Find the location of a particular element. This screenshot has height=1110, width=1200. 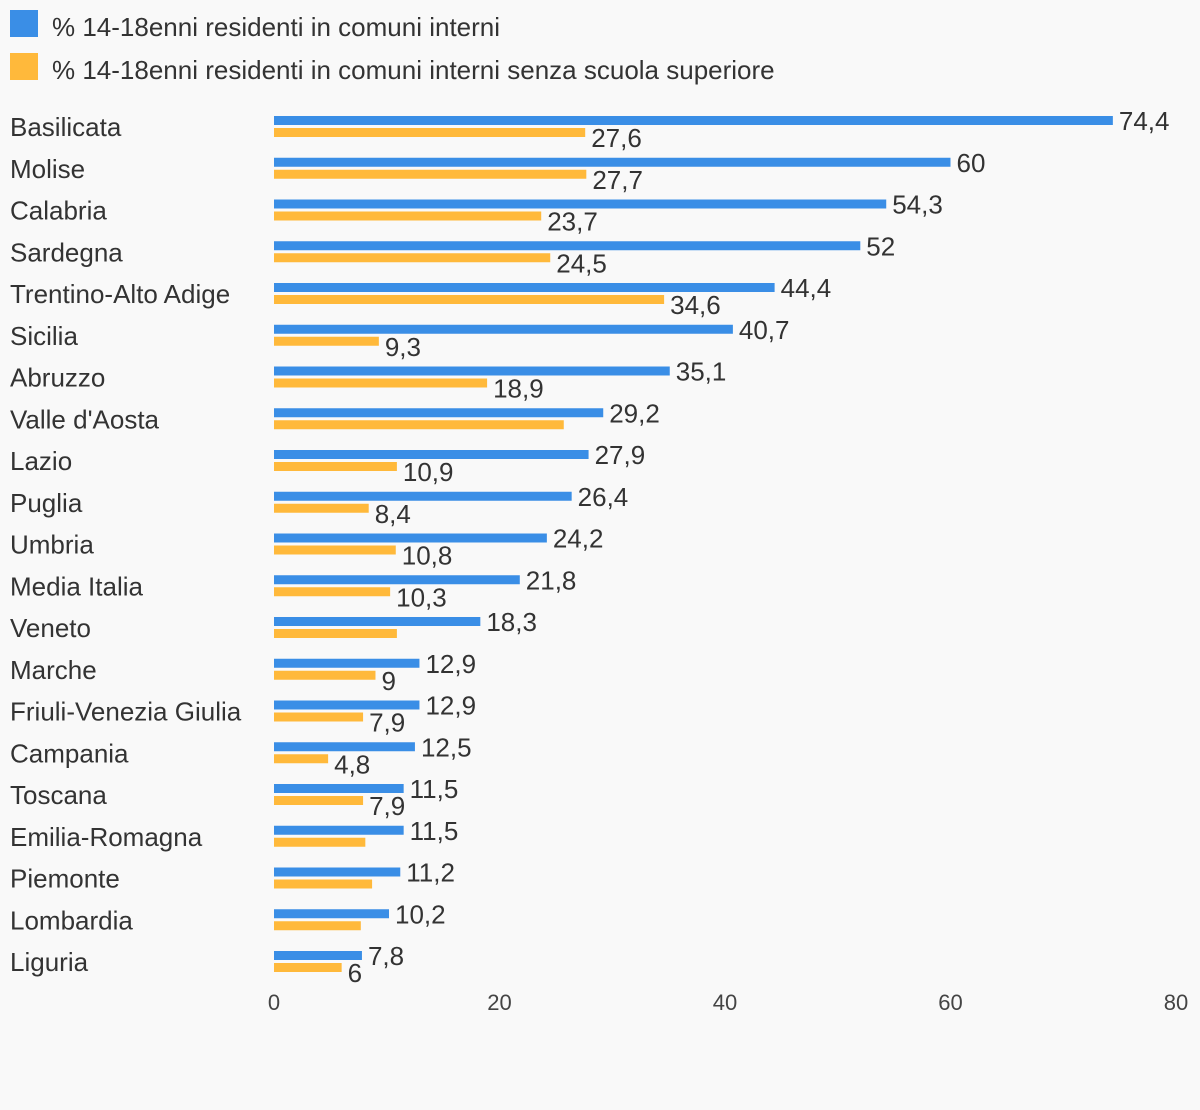

category-label: Sardegna is located at coordinates (66, 252).